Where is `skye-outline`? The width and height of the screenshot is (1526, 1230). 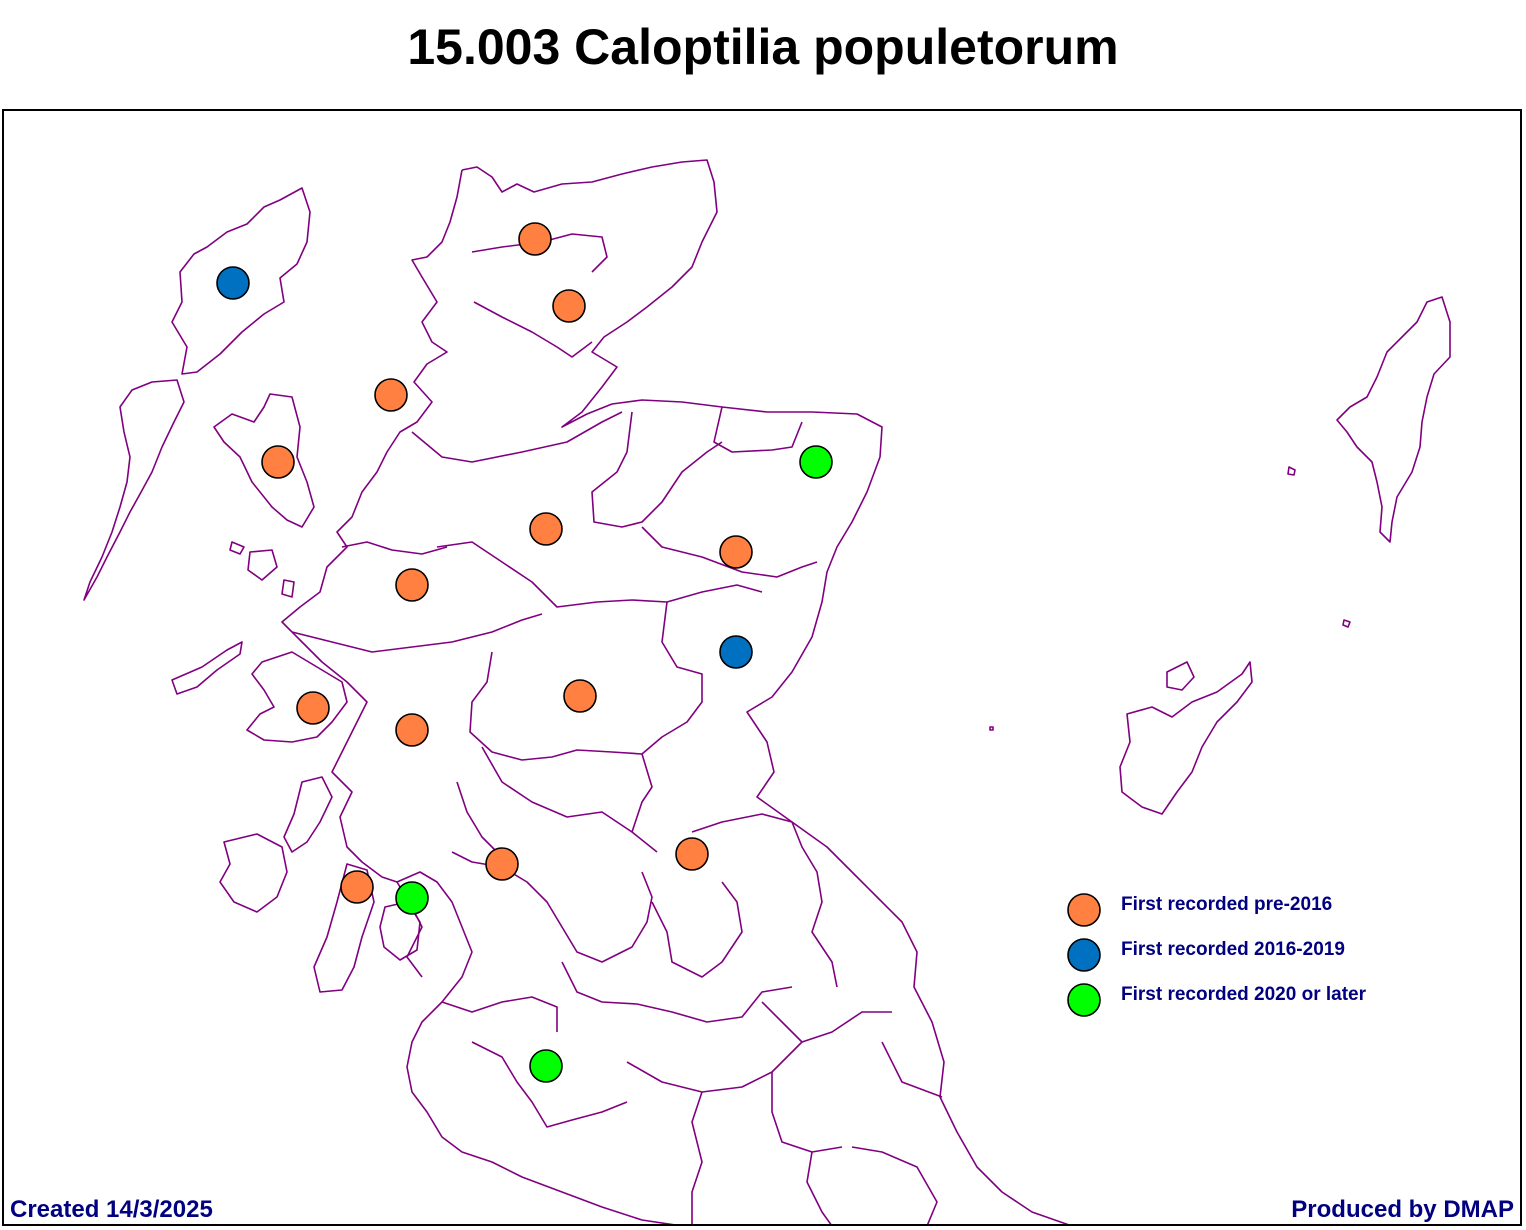 skye-outline is located at coordinates (264, 460).